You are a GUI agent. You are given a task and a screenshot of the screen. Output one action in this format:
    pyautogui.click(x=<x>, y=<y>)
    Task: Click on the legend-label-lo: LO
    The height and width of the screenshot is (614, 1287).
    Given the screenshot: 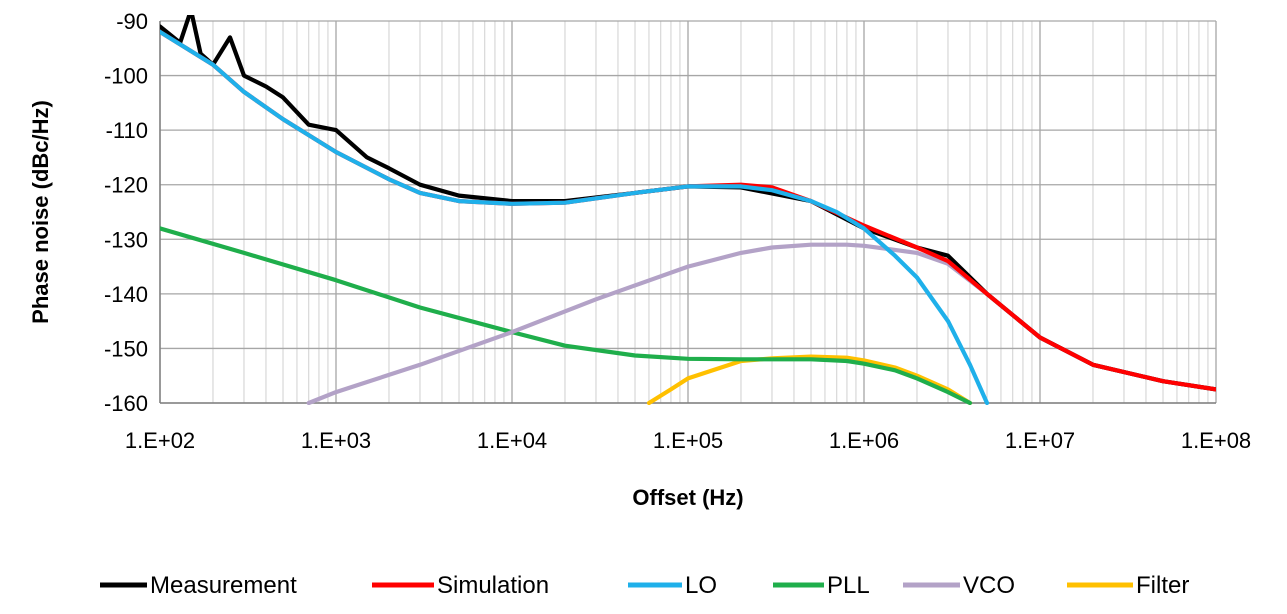 What is the action you would take?
    pyautogui.click(x=701, y=585)
    